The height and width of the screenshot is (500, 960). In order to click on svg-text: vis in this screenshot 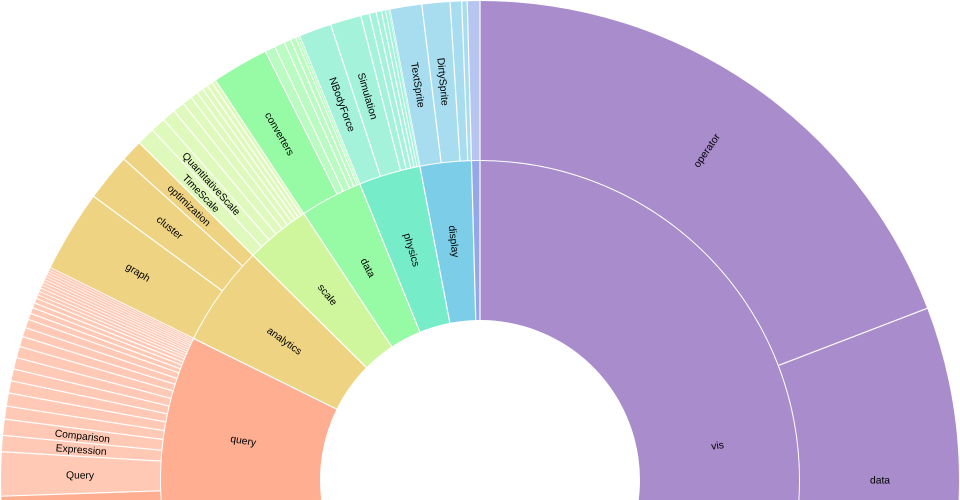, I will do `click(718, 446)`.